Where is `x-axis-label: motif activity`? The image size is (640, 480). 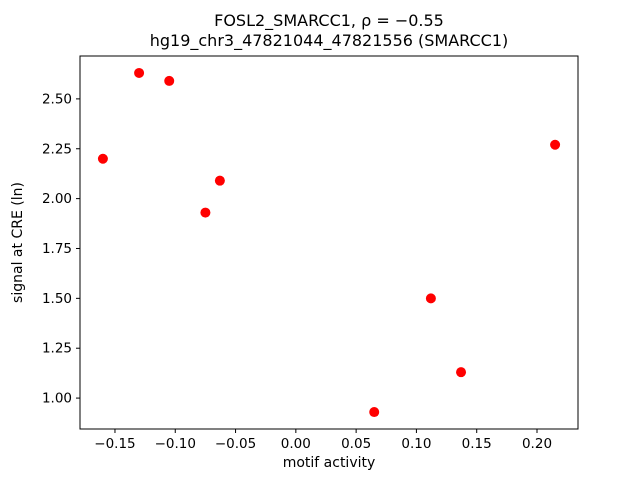 x-axis-label: motif activity is located at coordinates (329, 463).